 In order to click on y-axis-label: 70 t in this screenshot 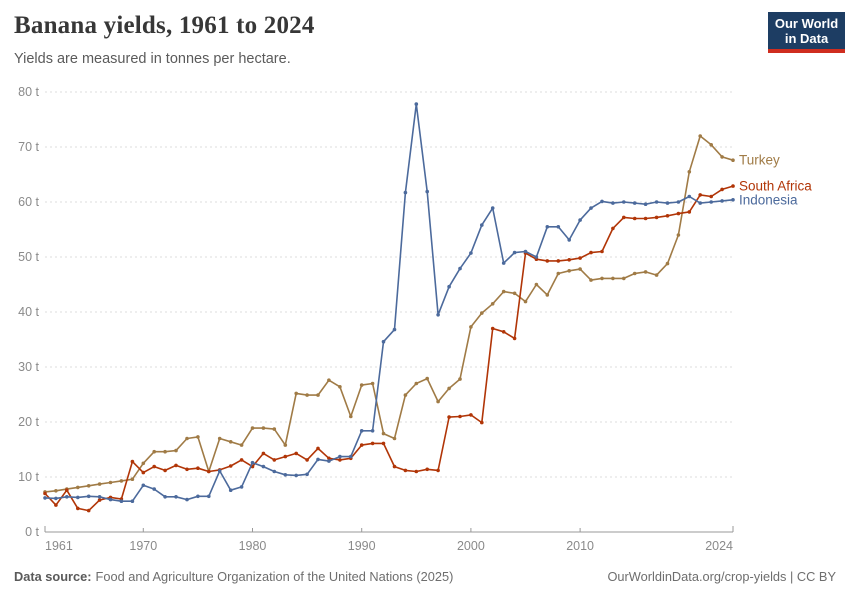, I will do `click(28, 147)`.